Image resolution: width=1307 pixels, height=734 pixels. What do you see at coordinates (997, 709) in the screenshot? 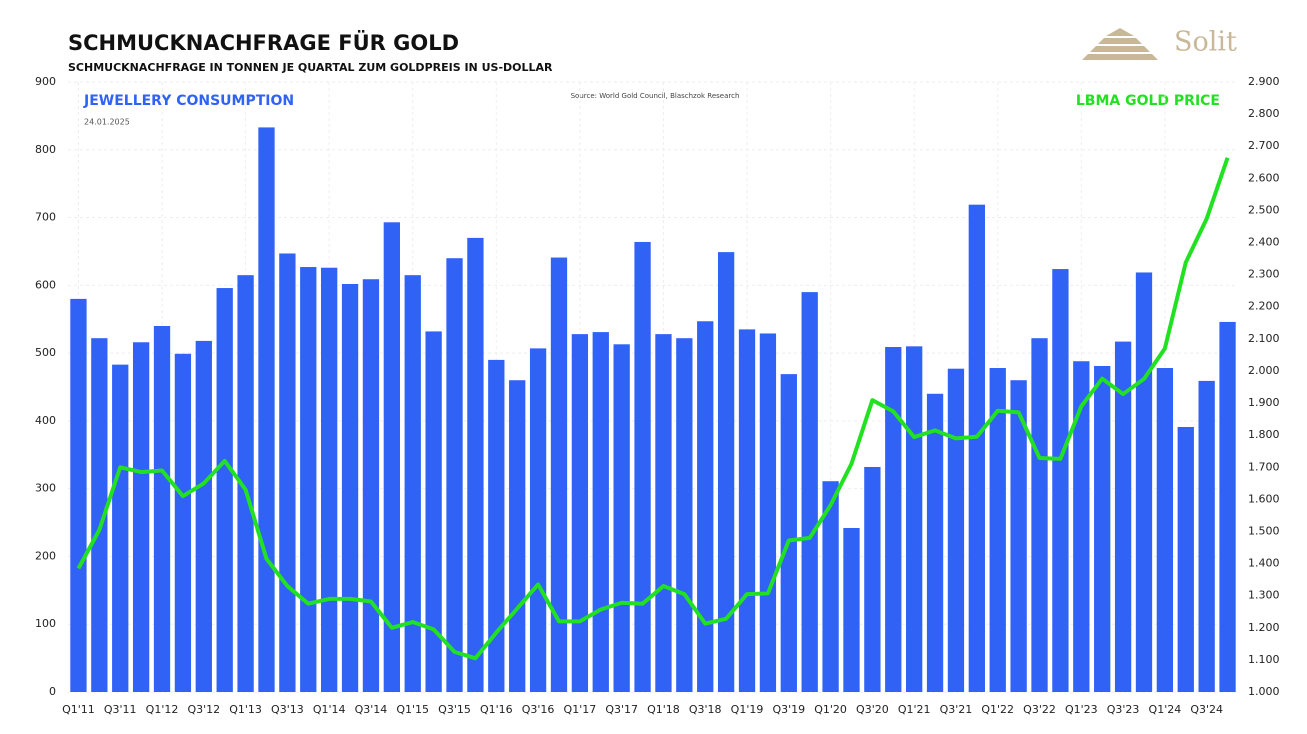
I see `x-tick-label: Q1'22` at bounding box center [997, 709].